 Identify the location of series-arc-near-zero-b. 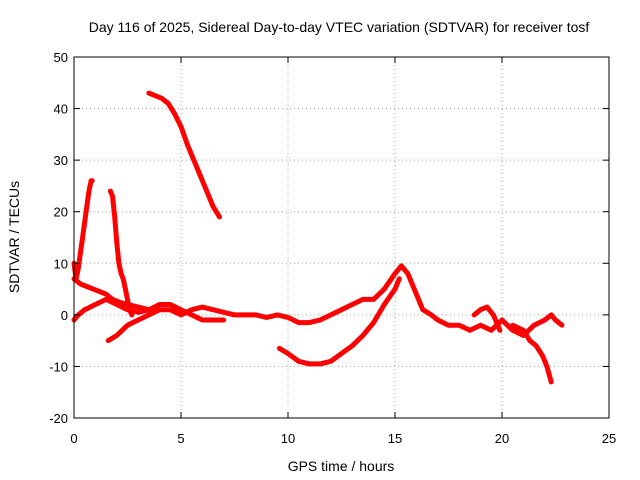
(224, 324).